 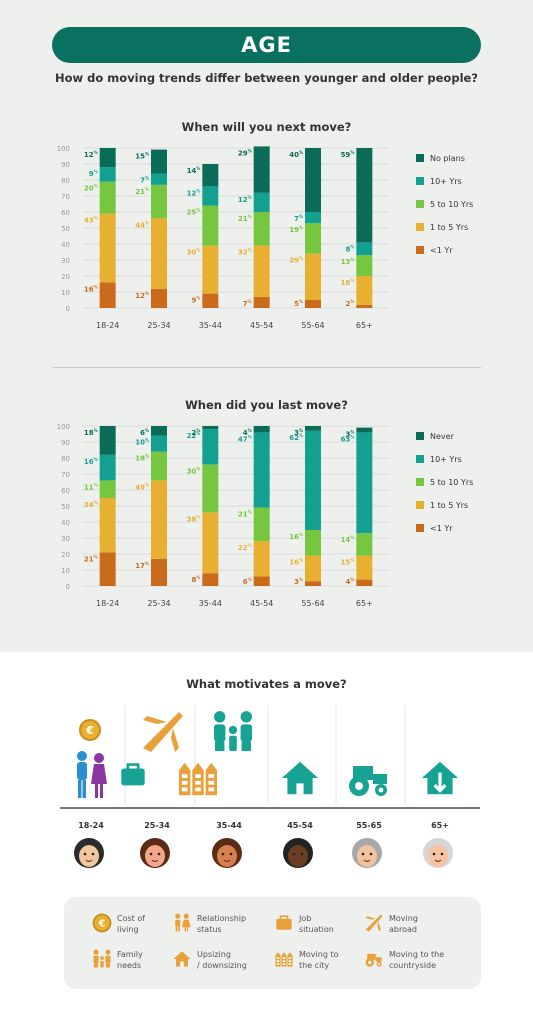 What do you see at coordinates (65, 539) in the screenshot?
I see `y-tick-label: 30` at bounding box center [65, 539].